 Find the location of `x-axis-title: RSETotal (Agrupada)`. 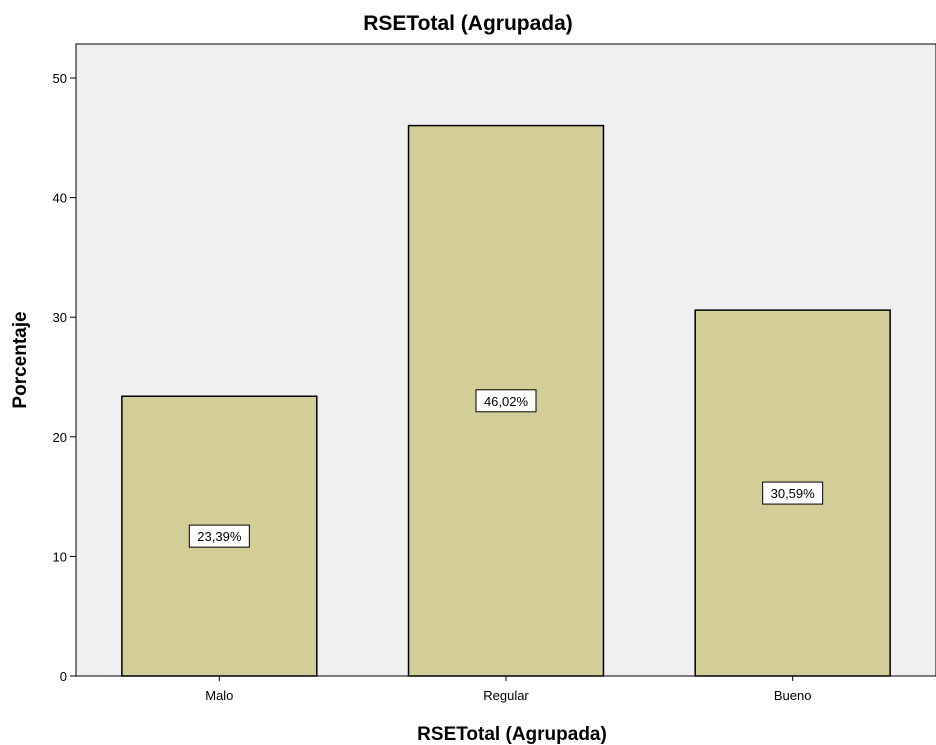

x-axis-title: RSETotal (Agrupada) is located at coordinates (512, 734).